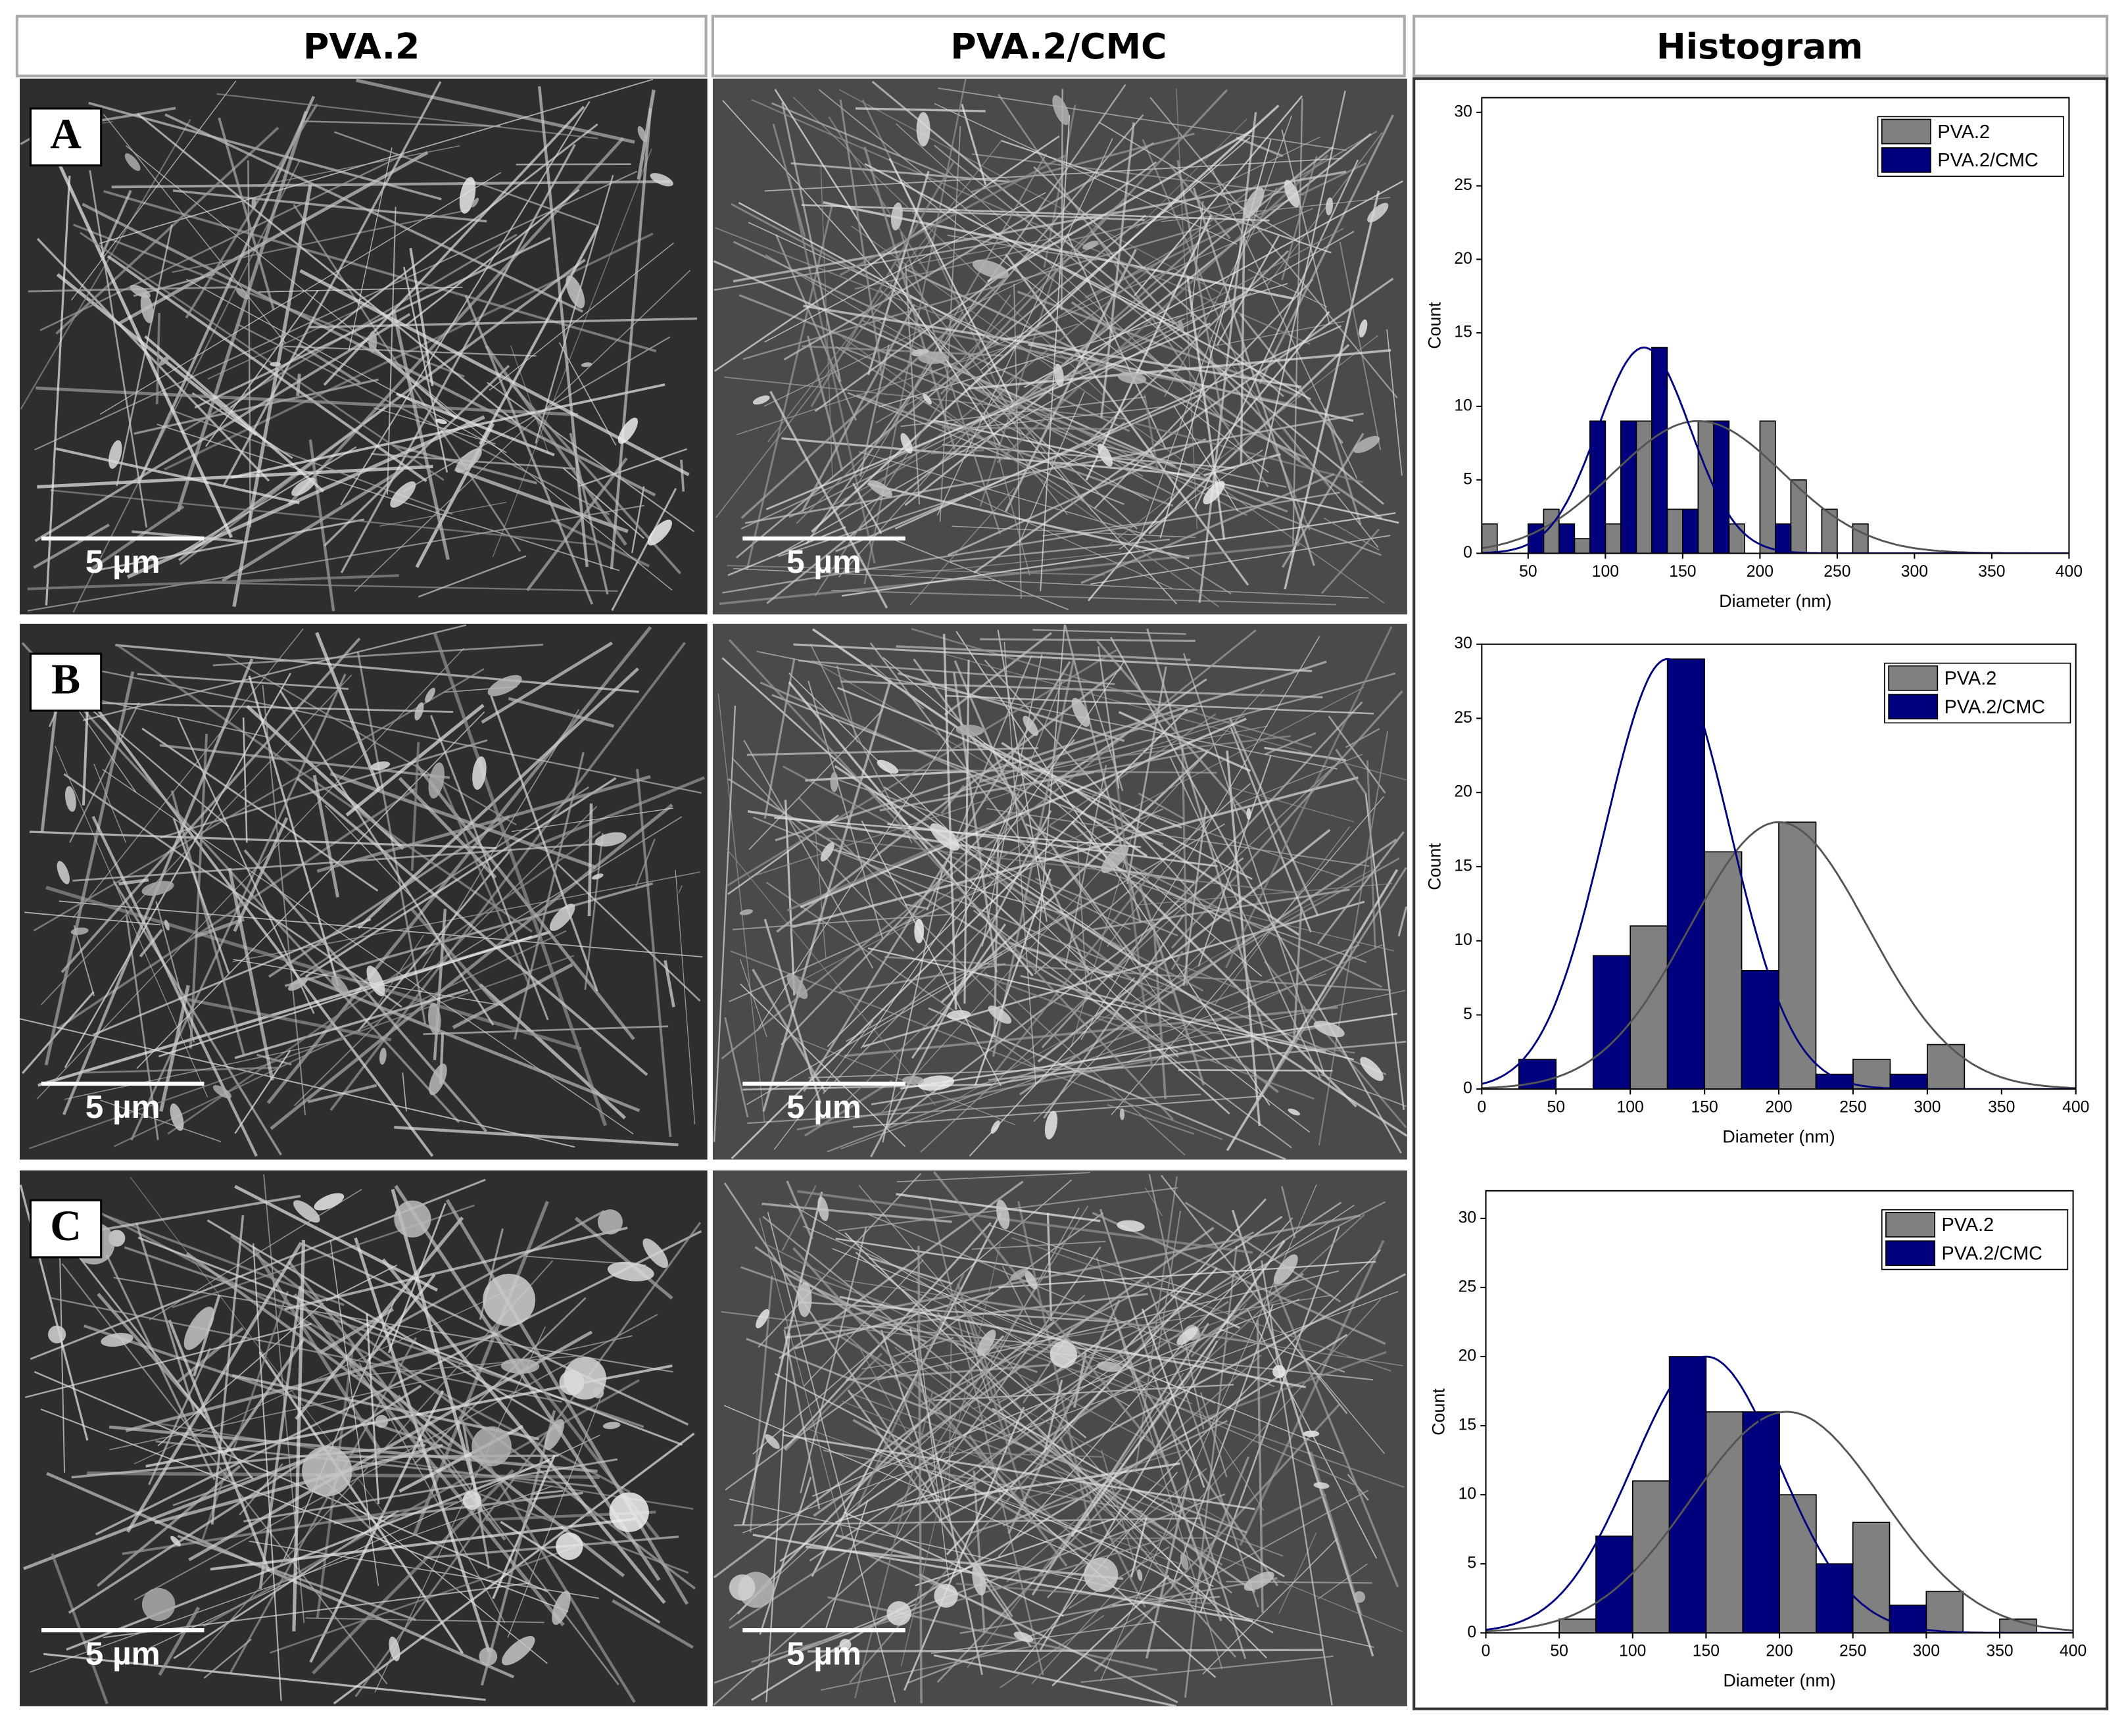 The width and height of the screenshot is (2124, 1736). I want to click on y-tick-label: 15, so click(1468, 1425).